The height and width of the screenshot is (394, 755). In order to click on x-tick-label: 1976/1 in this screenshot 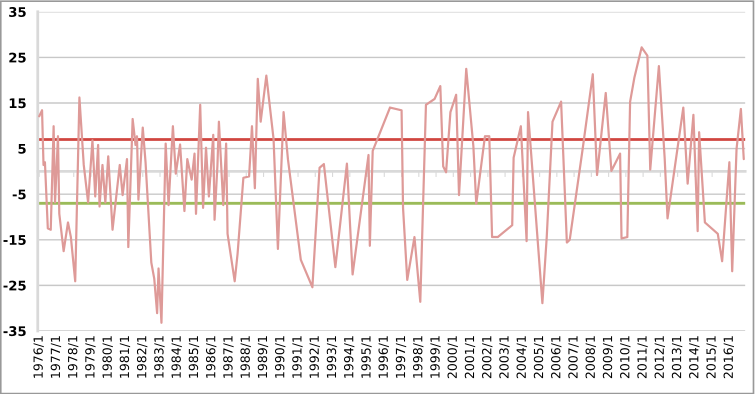, I will do `click(38, 357)`.